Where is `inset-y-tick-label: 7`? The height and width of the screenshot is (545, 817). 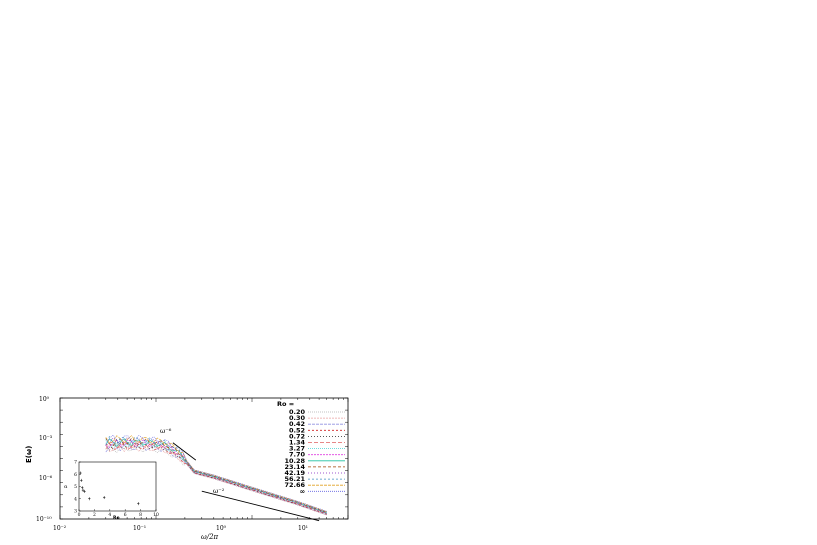 inset-y-tick-label: 7 is located at coordinates (75, 463).